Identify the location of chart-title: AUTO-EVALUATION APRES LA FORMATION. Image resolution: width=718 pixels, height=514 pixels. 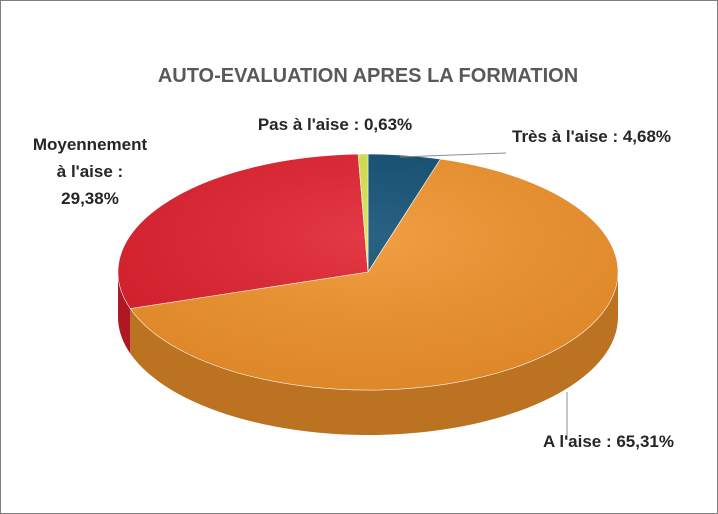
(368, 76).